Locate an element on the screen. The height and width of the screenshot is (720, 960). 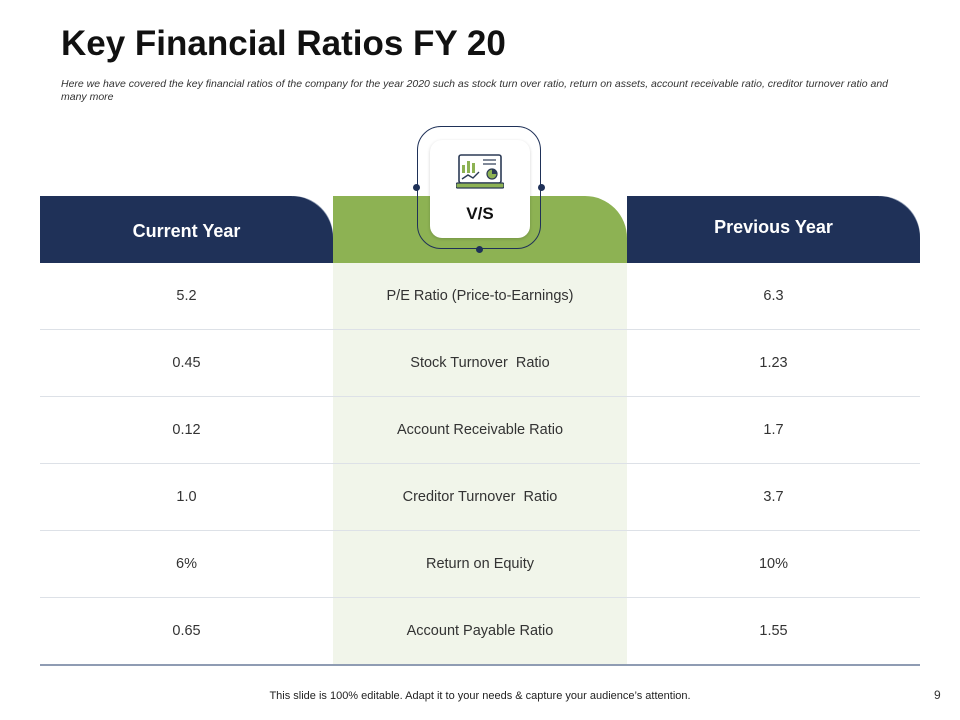
previous-value: 6.3 is located at coordinates (773, 296).